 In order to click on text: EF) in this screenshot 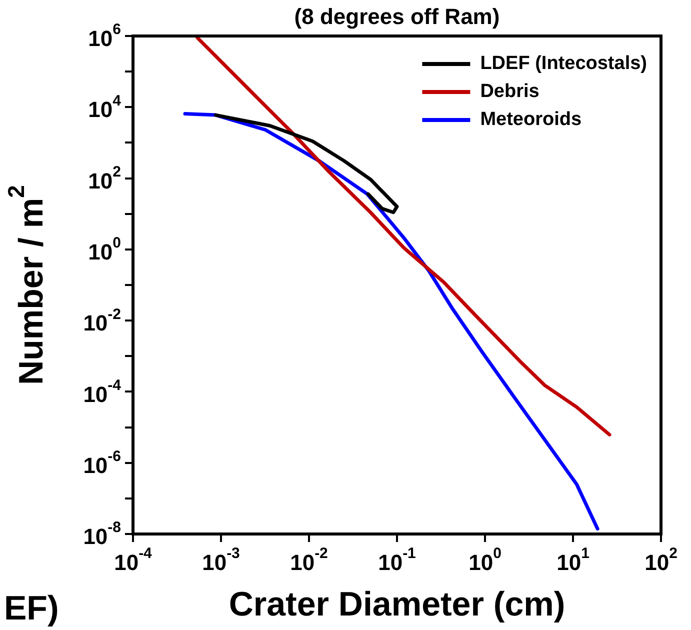, I will do `click(31, 608)`.